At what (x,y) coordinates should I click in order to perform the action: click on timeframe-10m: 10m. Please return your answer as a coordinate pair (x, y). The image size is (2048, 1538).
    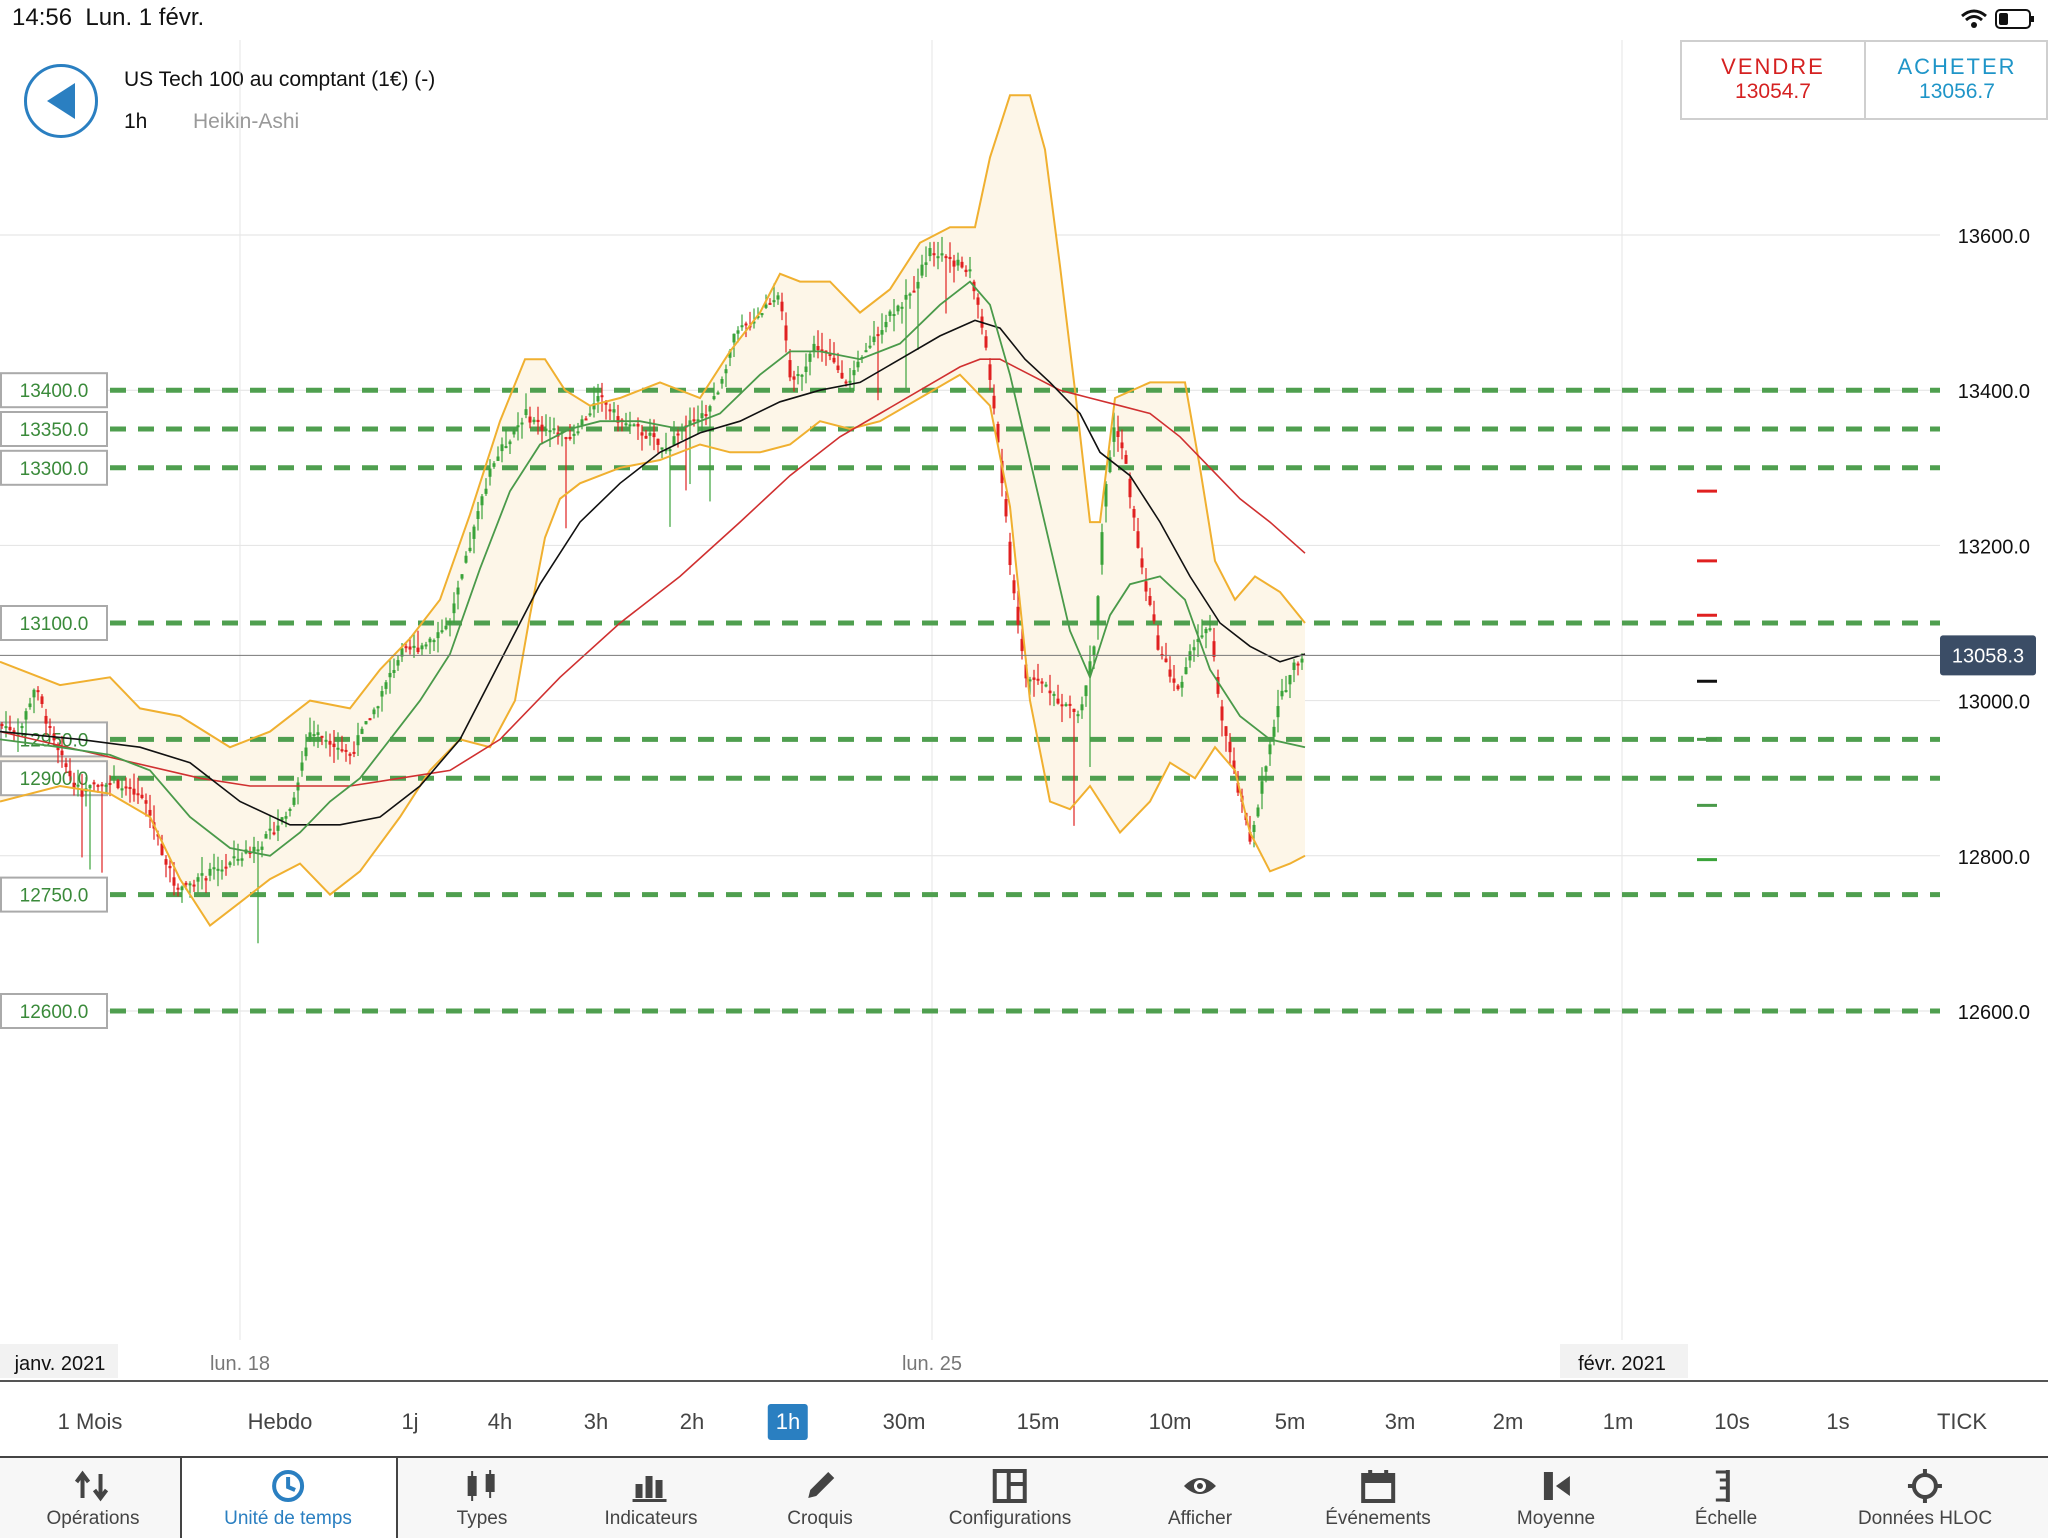
    Looking at the image, I should click on (1170, 1421).